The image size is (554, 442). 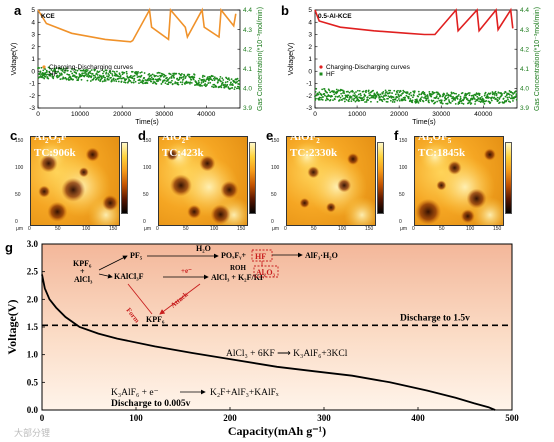 What do you see at coordinates (318, 141) in the screenshot?
I see `formula-sub: 2` at bounding box center [318, 141].